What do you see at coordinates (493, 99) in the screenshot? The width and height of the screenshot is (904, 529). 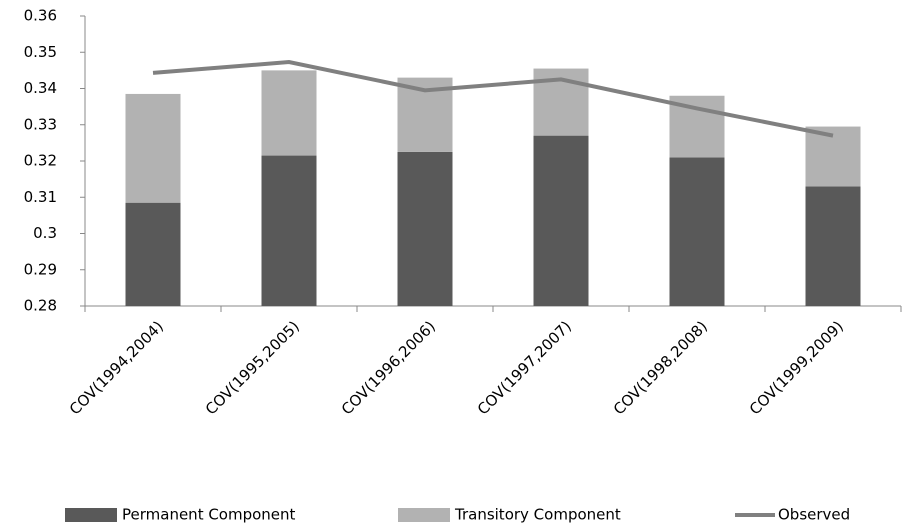 I see `observed-line` at bounding box center [493, 99].